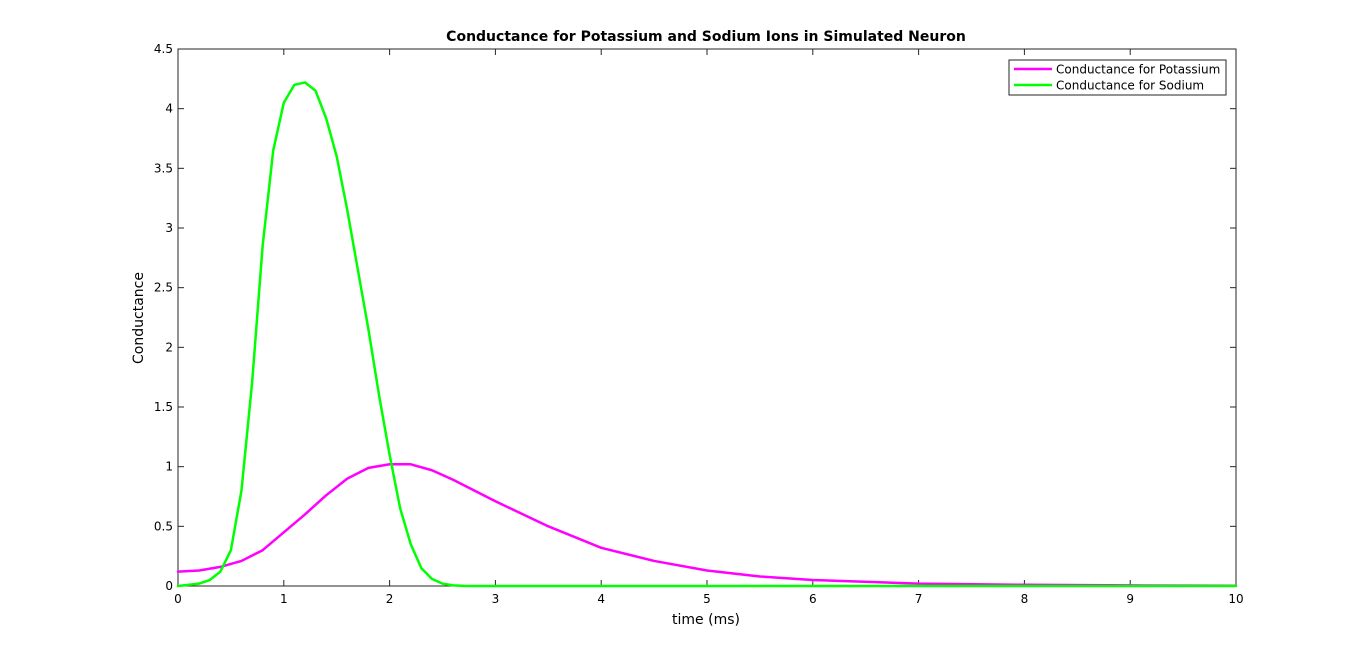 The image size is (1366, 658). I want to click on y-tick-label: 1.5, so click(163, 407).